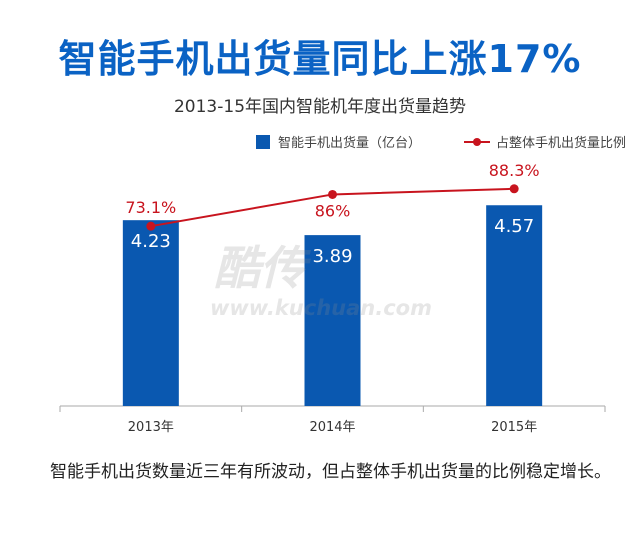 The width and height of the screenshot is (640, 559). What do you see at coordinates (350, 143) in the screenshot?
I see `legend-label-shipments: 智能手机出货量（亿台）` at bounding box center [350, 143].